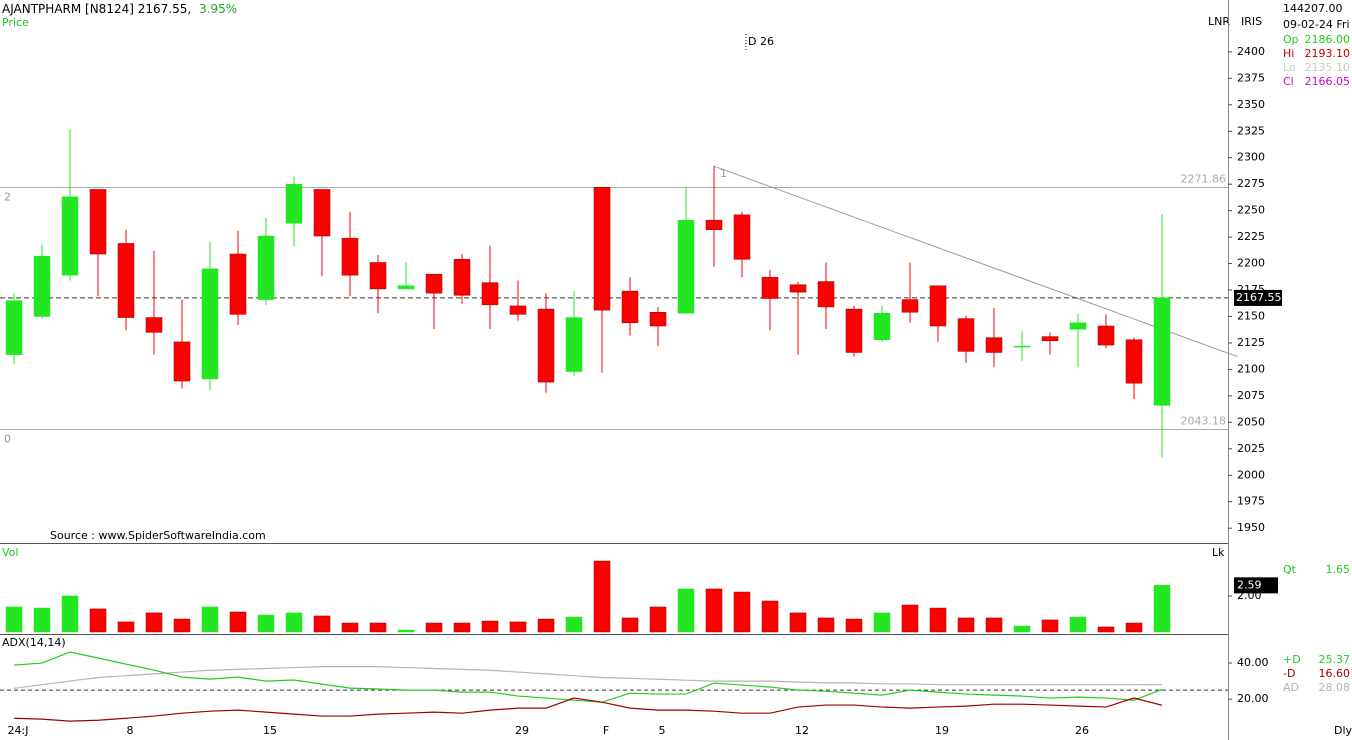 The width and height of the screenshot is (1352, 740). What do you see at coordinates (1251, 395) in the screenshot?
I see `y-tick-label: 2075` at bounding box center [1251, 395].